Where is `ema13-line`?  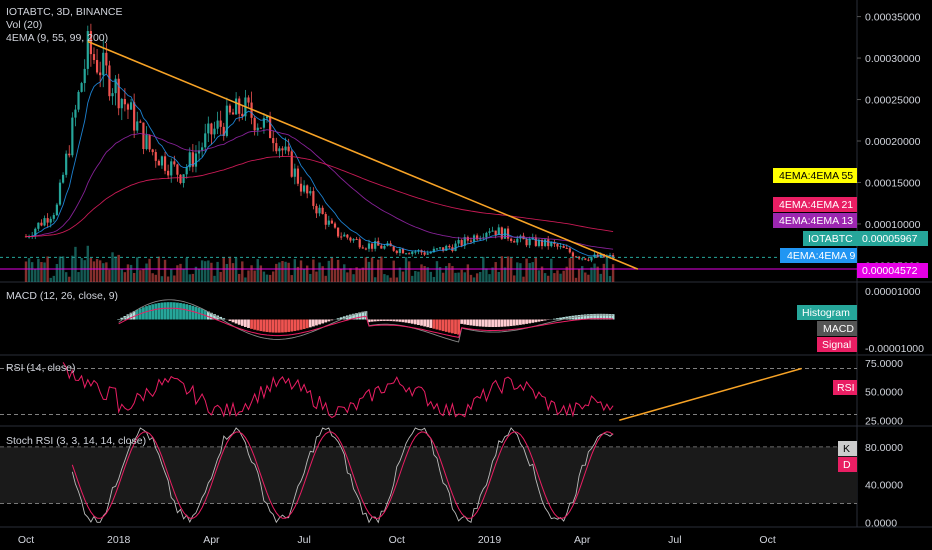
ema13-line is located at coordinates (320, 189).